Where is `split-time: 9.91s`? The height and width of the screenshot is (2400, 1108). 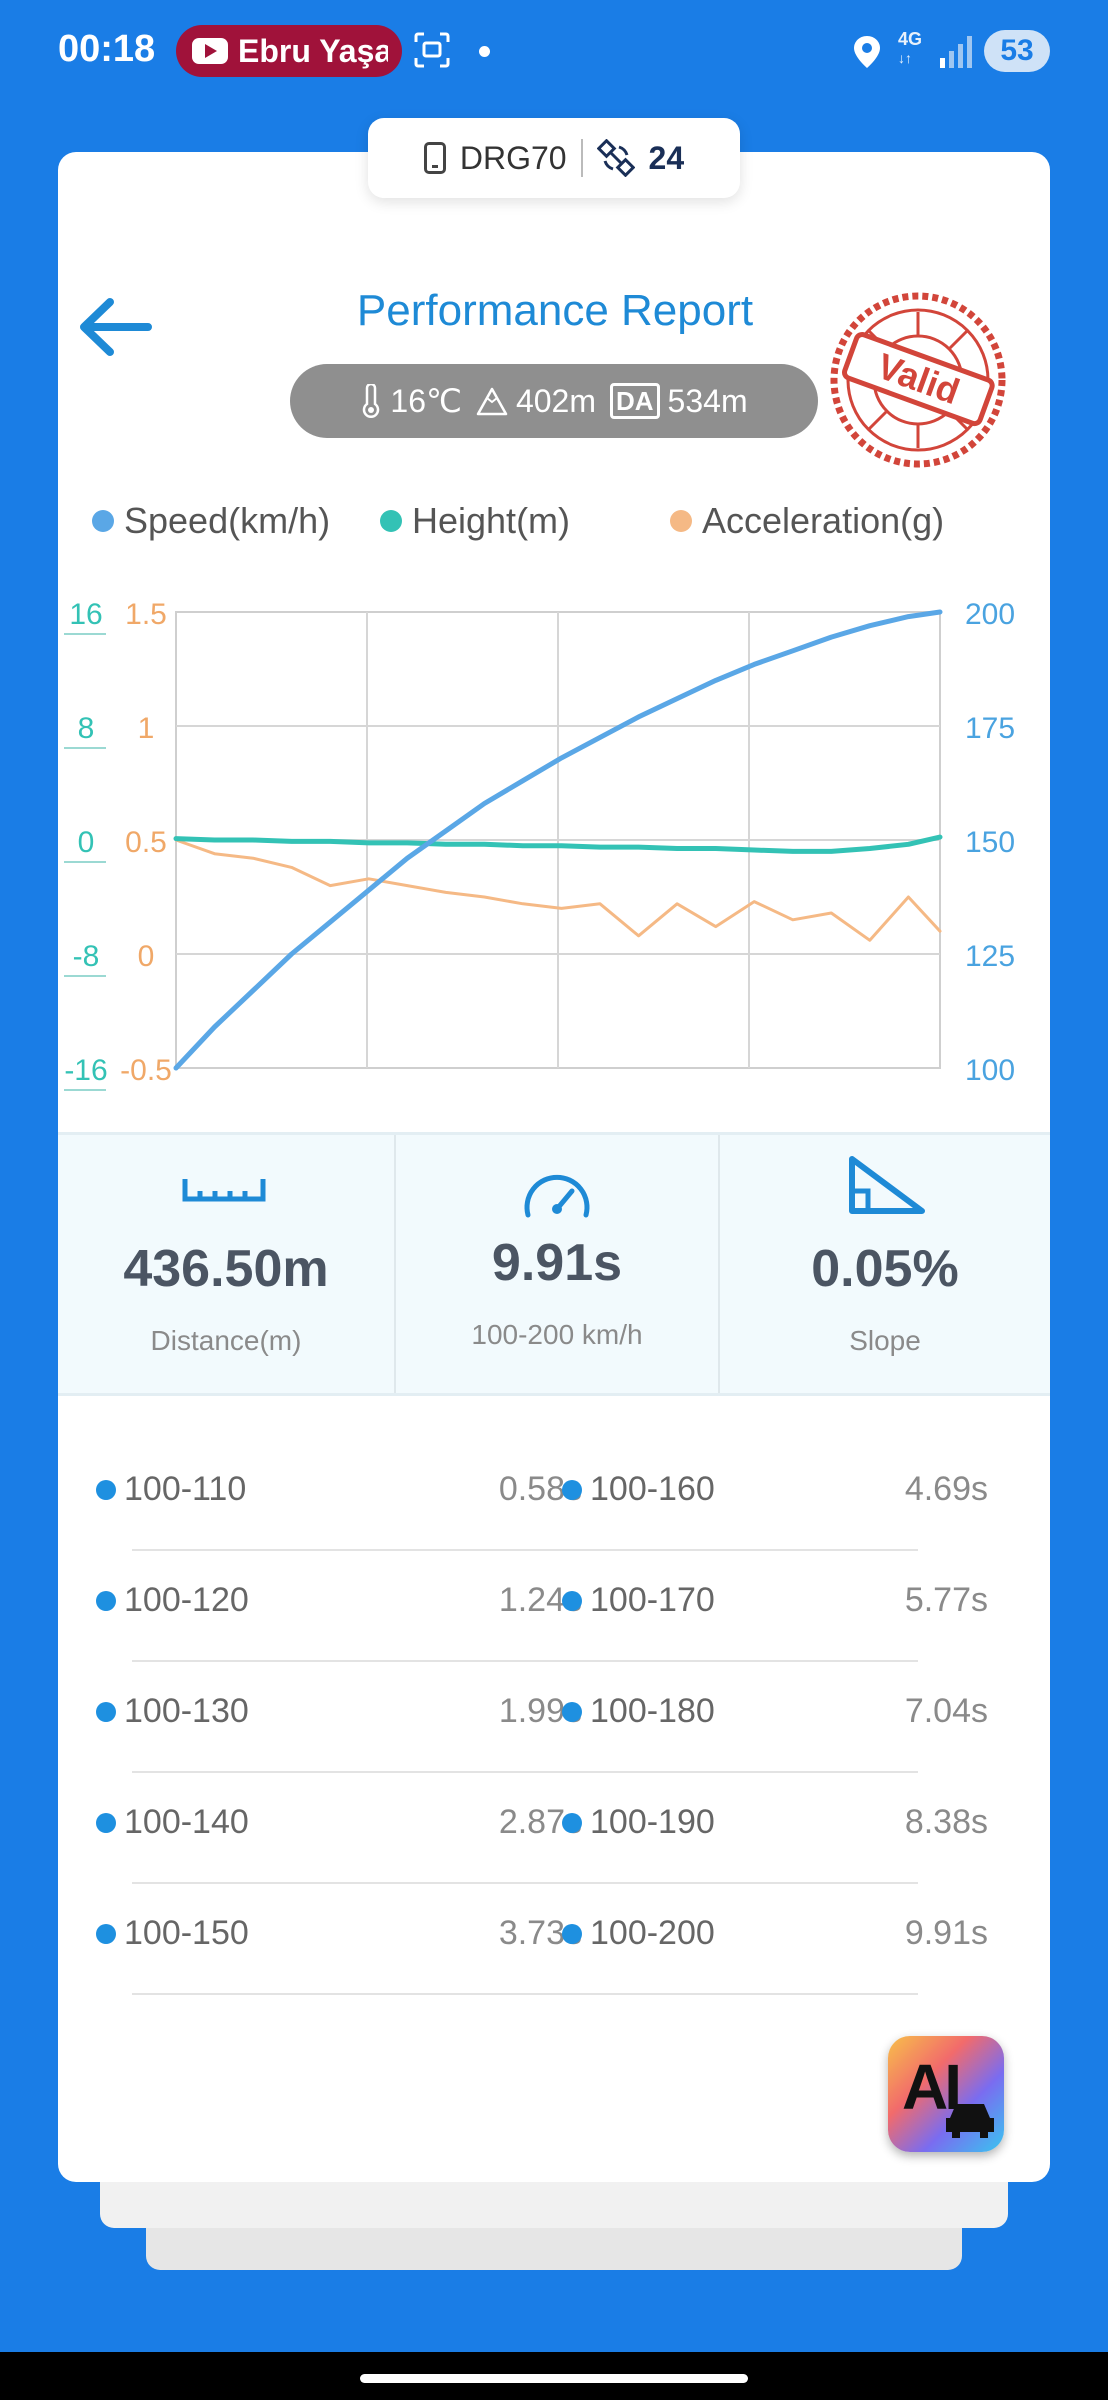
split-time: 9.91s is located at coordinates (946, 1933).